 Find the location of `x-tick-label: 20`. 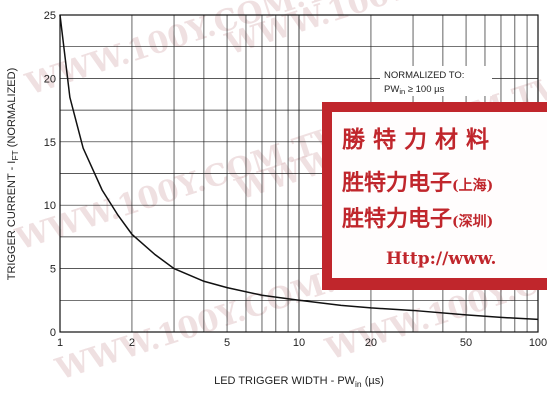

x-tick-label: 20 is located at coordinates (371, 343).